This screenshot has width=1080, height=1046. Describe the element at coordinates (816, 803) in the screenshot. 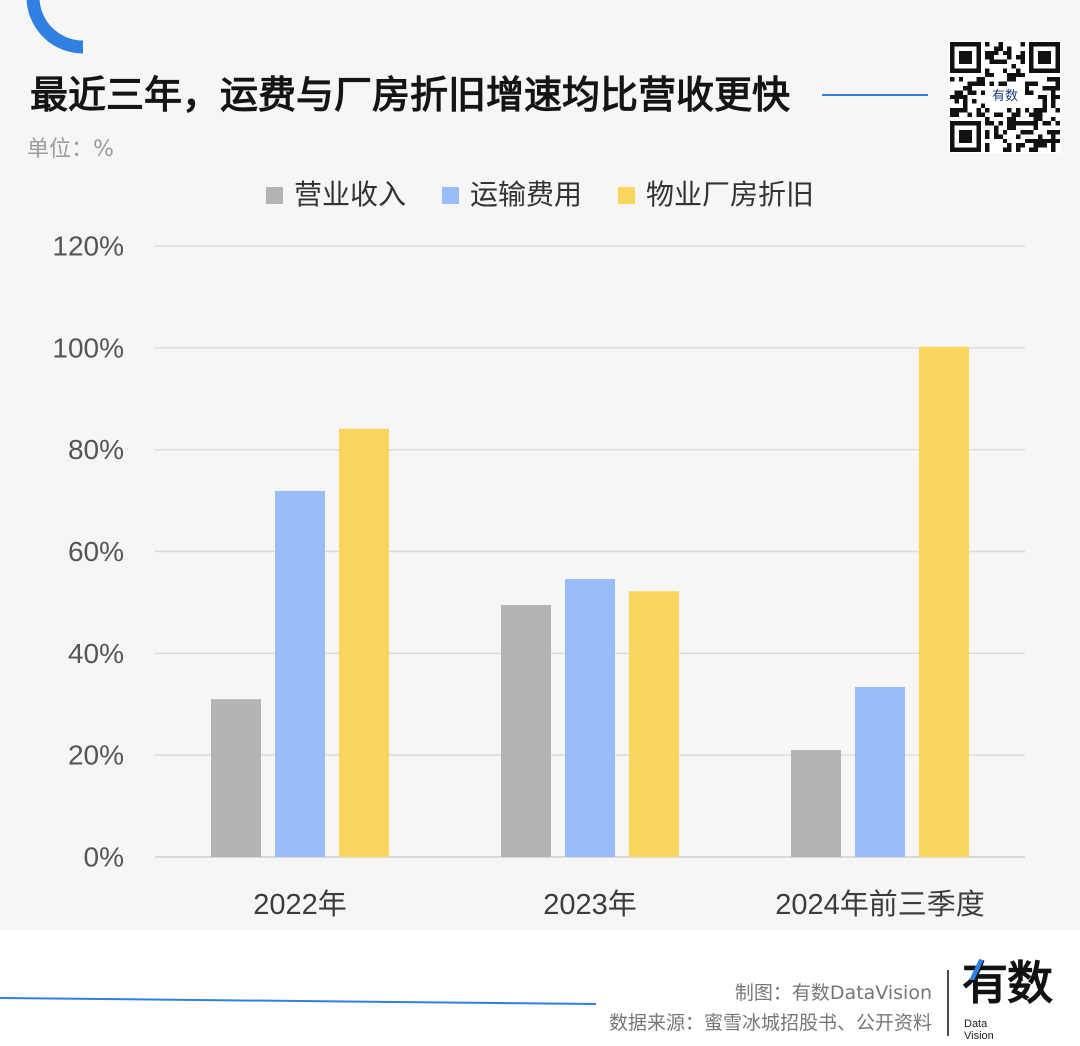

I see `bar-revenue-2024-q1-q3` at that location.